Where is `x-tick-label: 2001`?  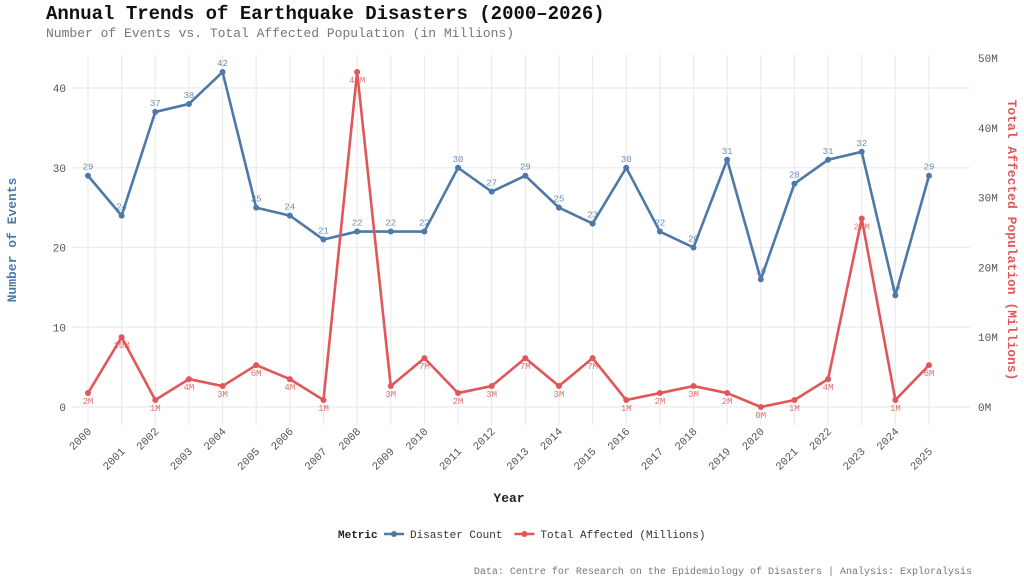 x-tick-label: 2001 is located at coordinates (114, 459).